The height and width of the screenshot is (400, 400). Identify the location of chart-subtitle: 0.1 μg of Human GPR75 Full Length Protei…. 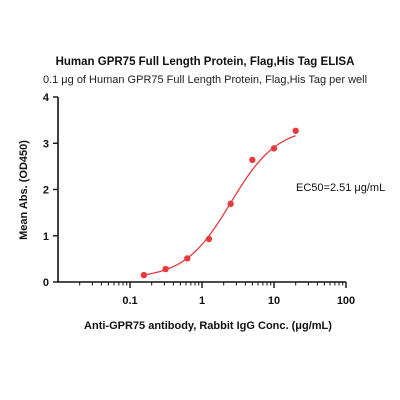
(205, 80).